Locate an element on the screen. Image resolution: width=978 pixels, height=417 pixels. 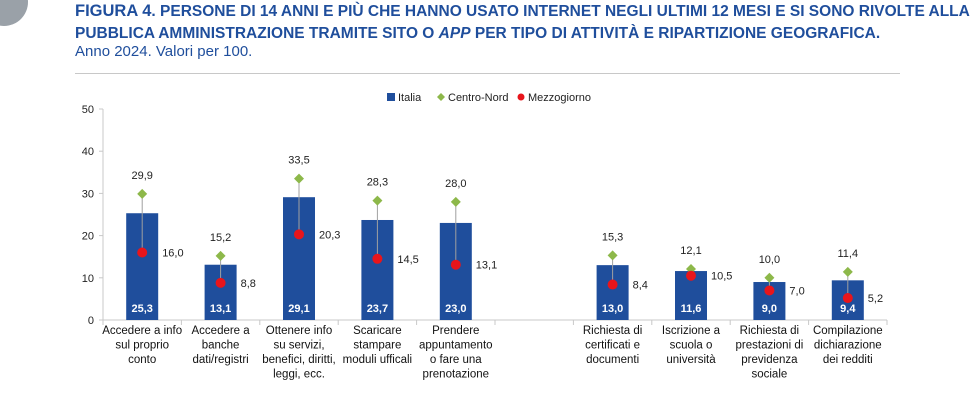
category-label: Prendere is located at coordinates (455, 331).